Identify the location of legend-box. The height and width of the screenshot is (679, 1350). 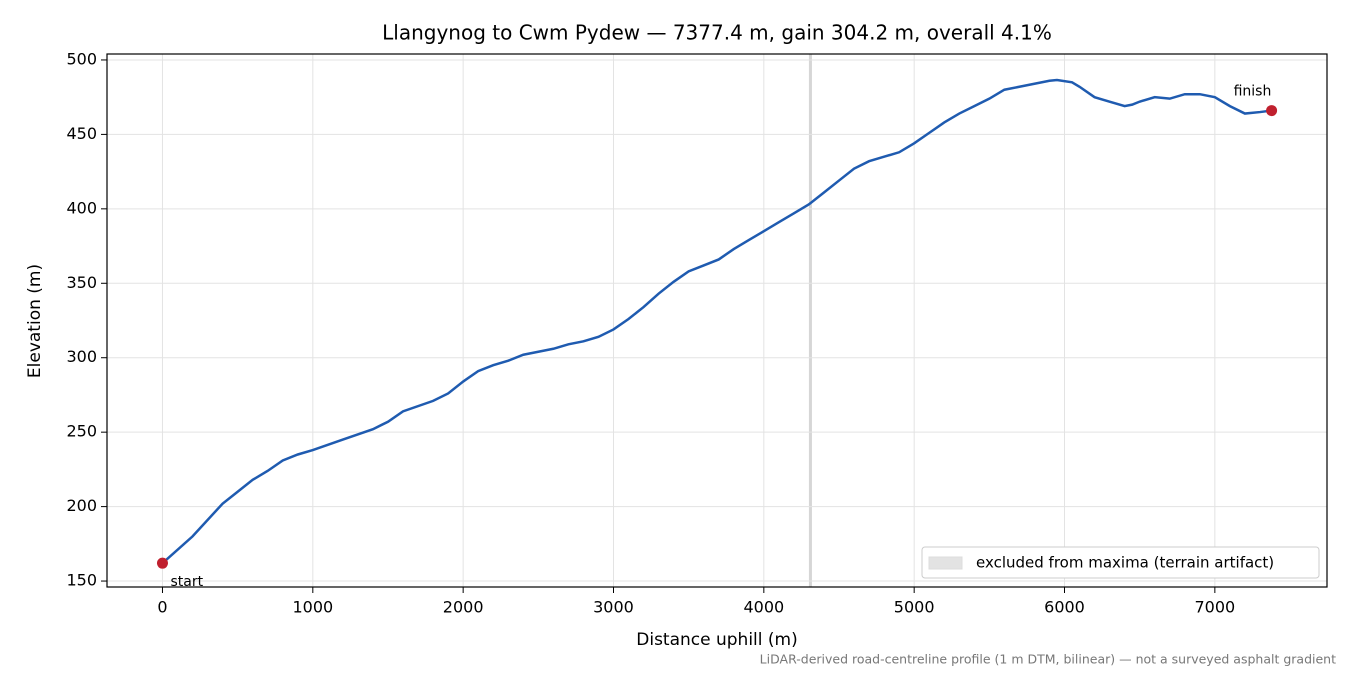
(1120, 562).